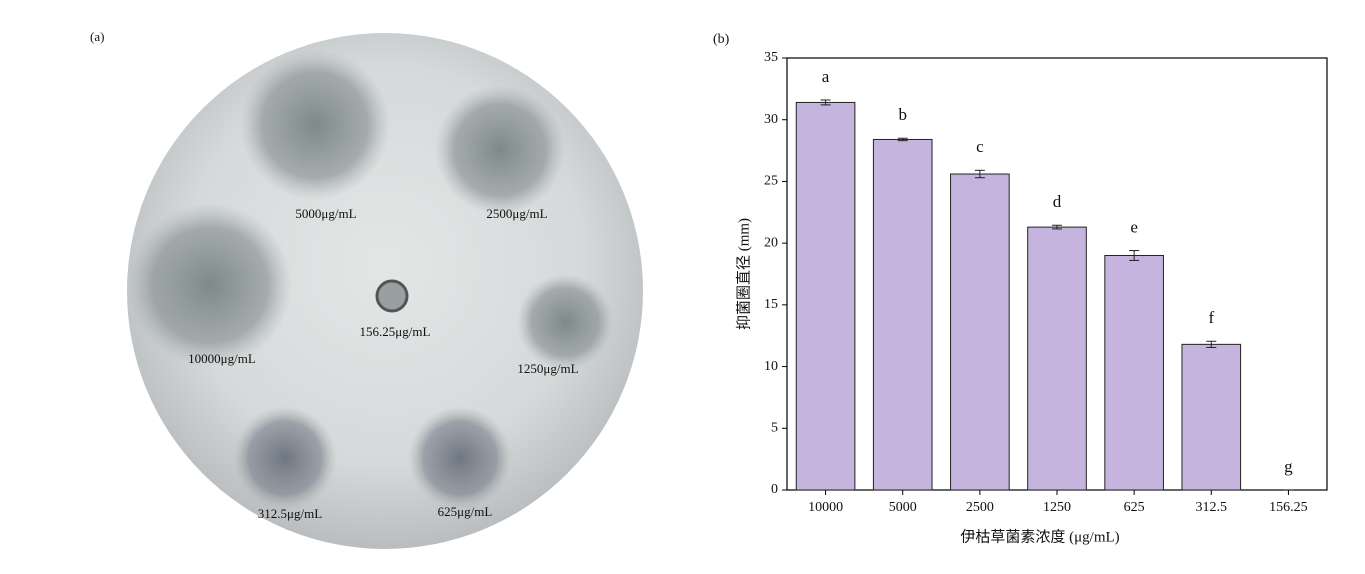 This screenshot has width=1365, height=574. Describe the element at coordinates (771, 366) in the screenshot. I see `y-tick-label: 10` at that location.